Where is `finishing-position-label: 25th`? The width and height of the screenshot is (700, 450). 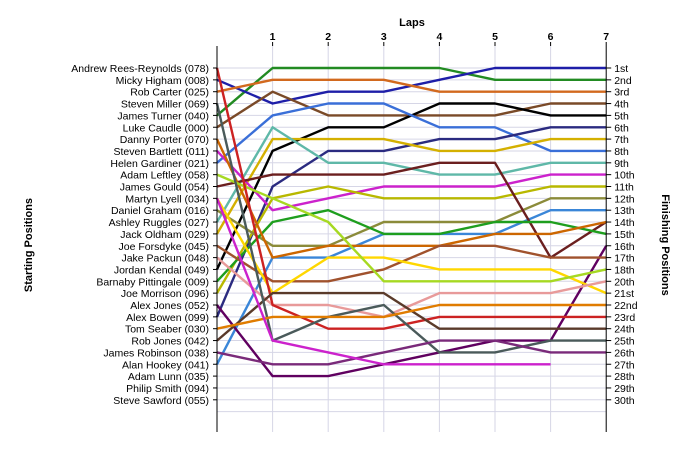 finishing-position-label: 25th is located at coordinates (624, 342).